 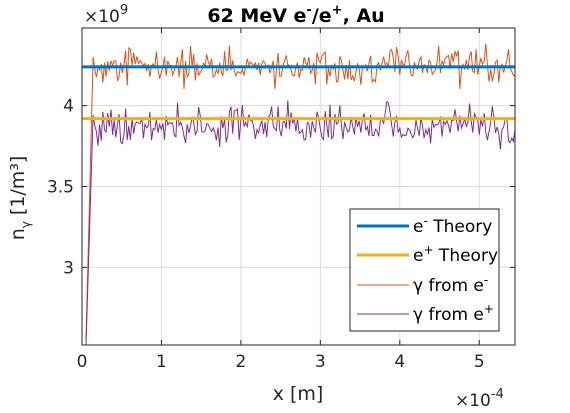 I want to click on y-tick-label: 3.5, so click(x=60, y=188).